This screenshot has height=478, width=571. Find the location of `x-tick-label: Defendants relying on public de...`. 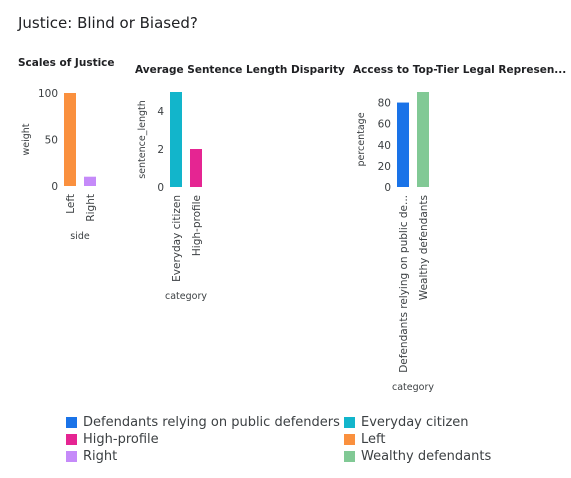

x-tick-label: Defendants relying on public de... is located at coordinates (404, 284).